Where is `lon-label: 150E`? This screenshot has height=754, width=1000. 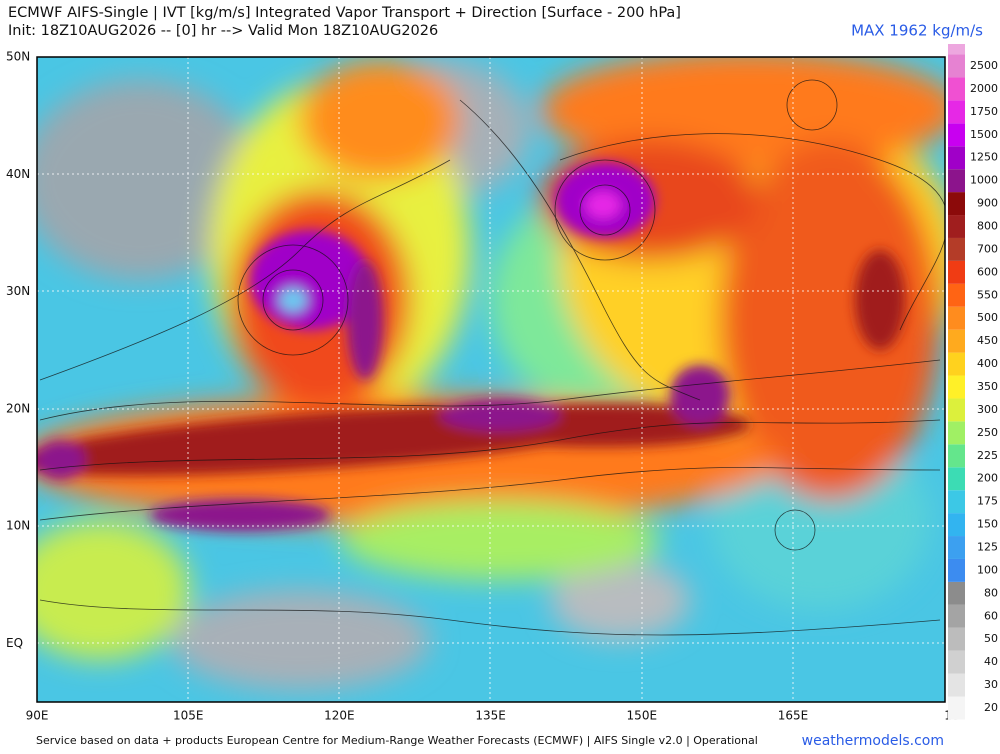 lon-label: 150E is located at coordinates (642, 716).